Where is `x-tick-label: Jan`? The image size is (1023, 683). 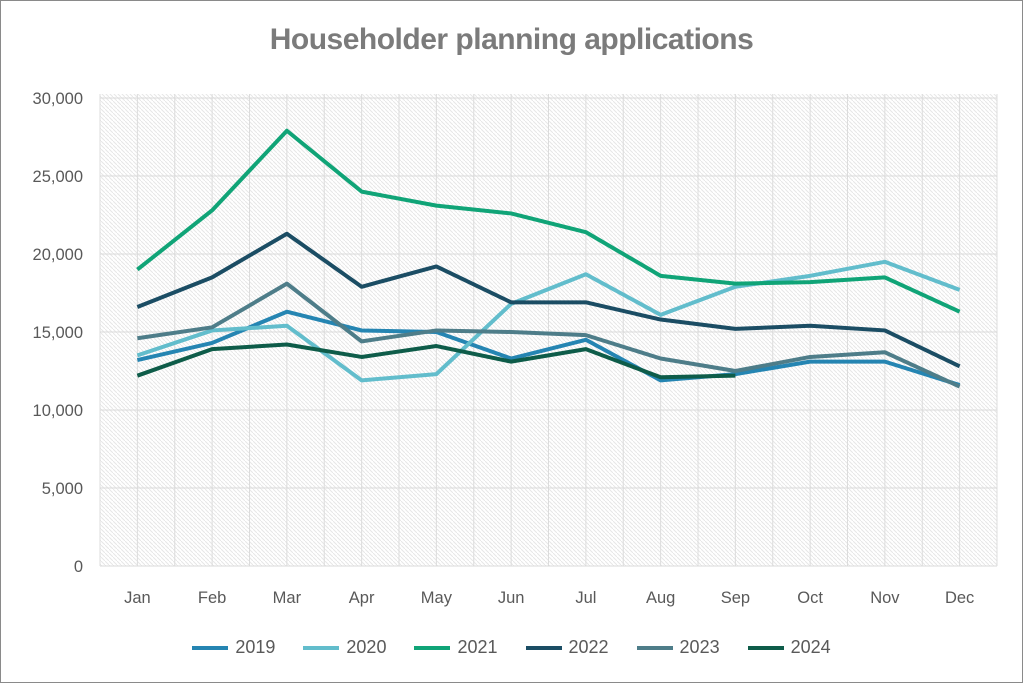 x-tick-label: Jan is located at coordinates (137, 598).